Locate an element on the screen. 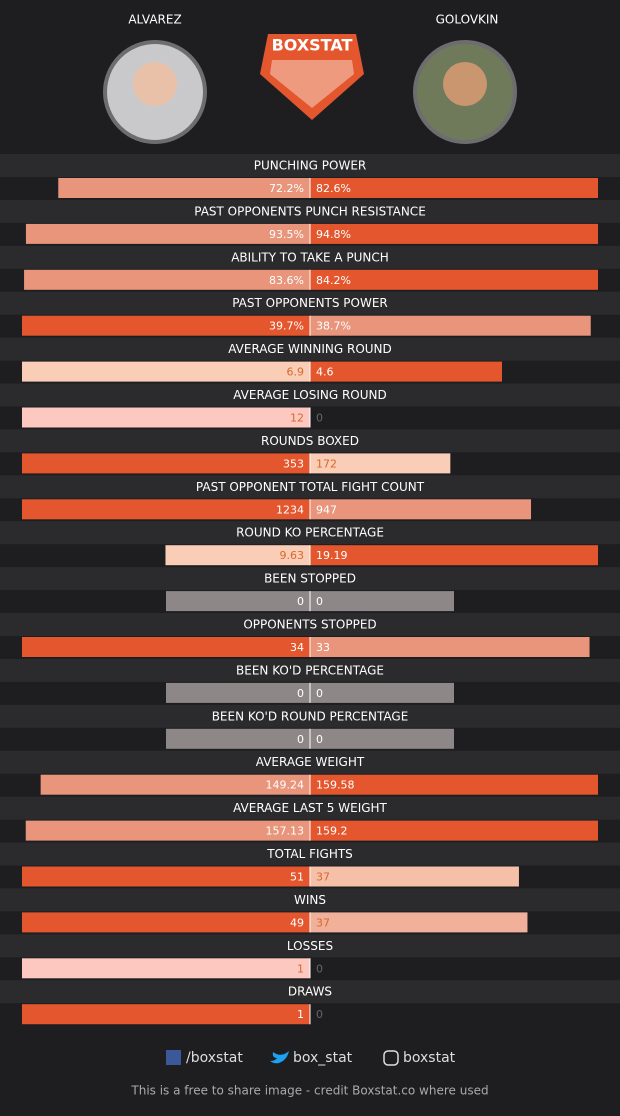  value-label: 157.13 is located at coordinates (285, 831).